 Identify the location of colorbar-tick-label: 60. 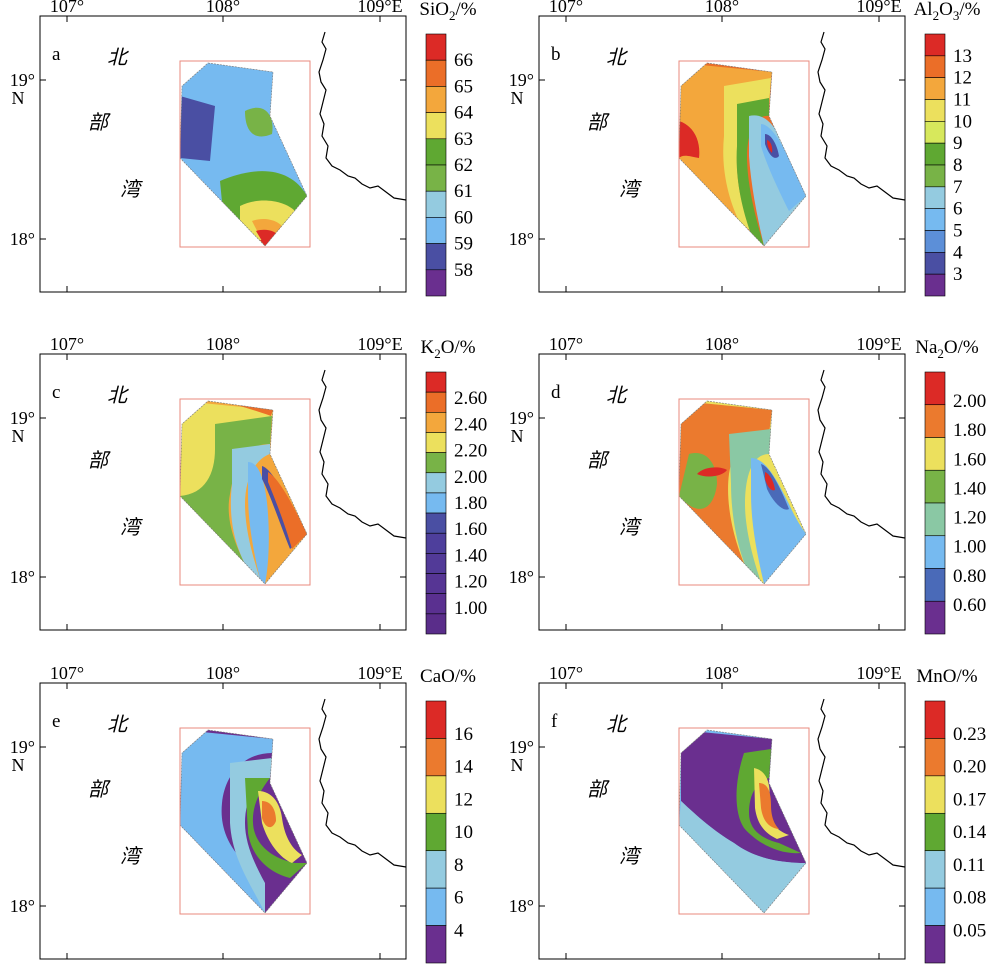
(463, 217).